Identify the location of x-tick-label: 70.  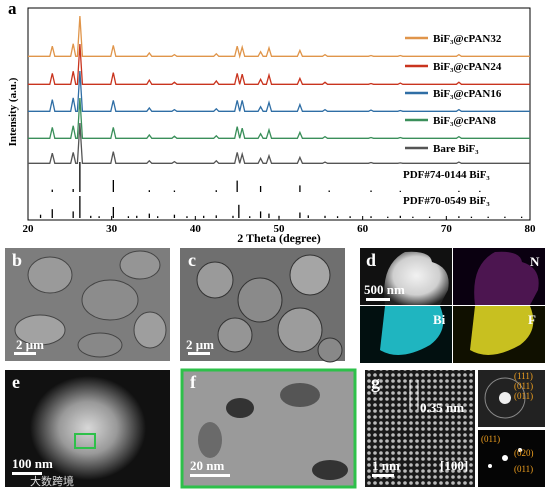
(447, 229).